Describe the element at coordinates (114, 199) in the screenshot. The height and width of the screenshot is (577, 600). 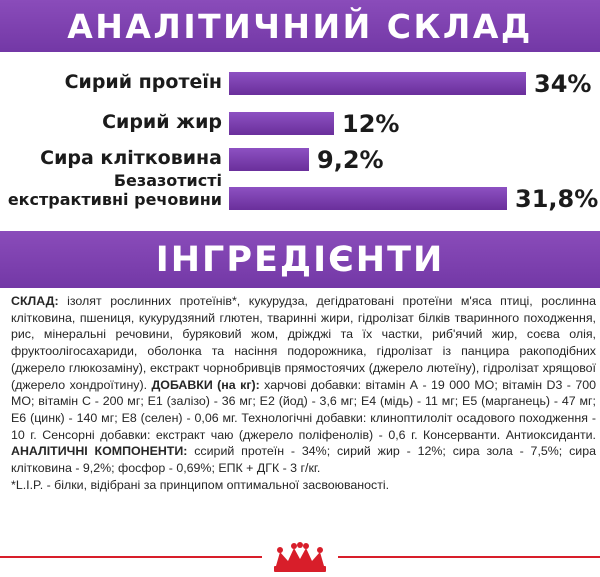
I see `bar-label-4-line-2: екстрактивні речовини` at that location.